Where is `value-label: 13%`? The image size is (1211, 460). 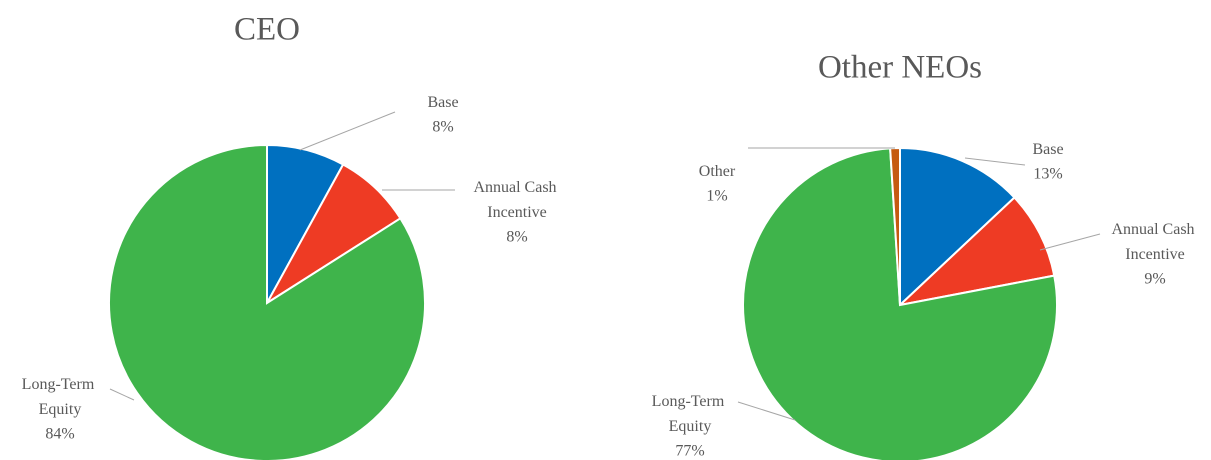
value-label: 13% is located at coordinates (1047, 174).